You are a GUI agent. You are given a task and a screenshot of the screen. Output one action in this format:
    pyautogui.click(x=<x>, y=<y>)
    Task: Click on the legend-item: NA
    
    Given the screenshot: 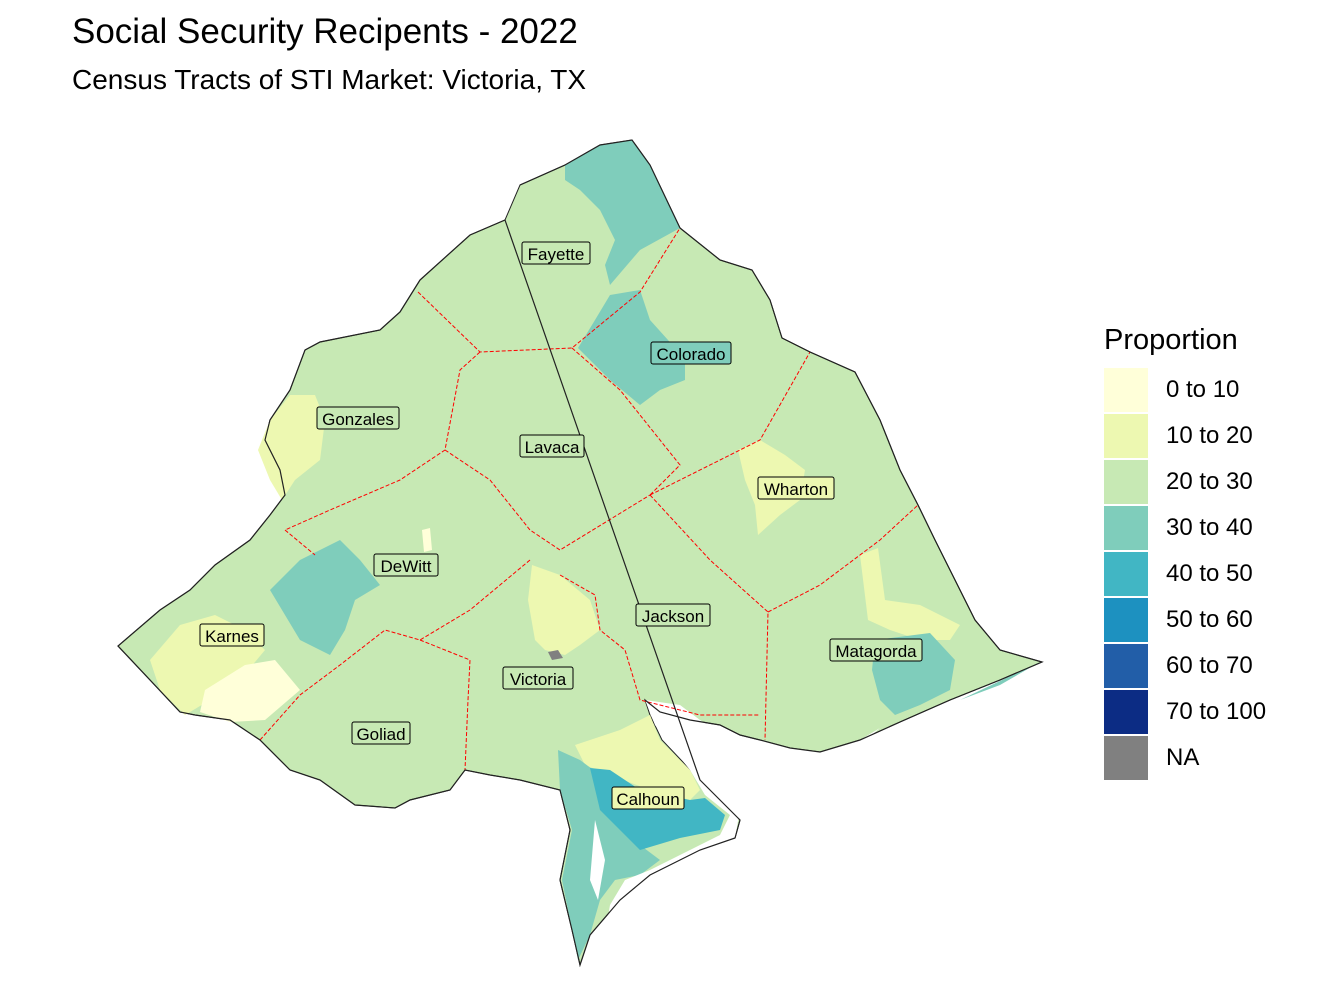 What is the action you would take?
    pyautogui.click(x=1214, y=759)
    